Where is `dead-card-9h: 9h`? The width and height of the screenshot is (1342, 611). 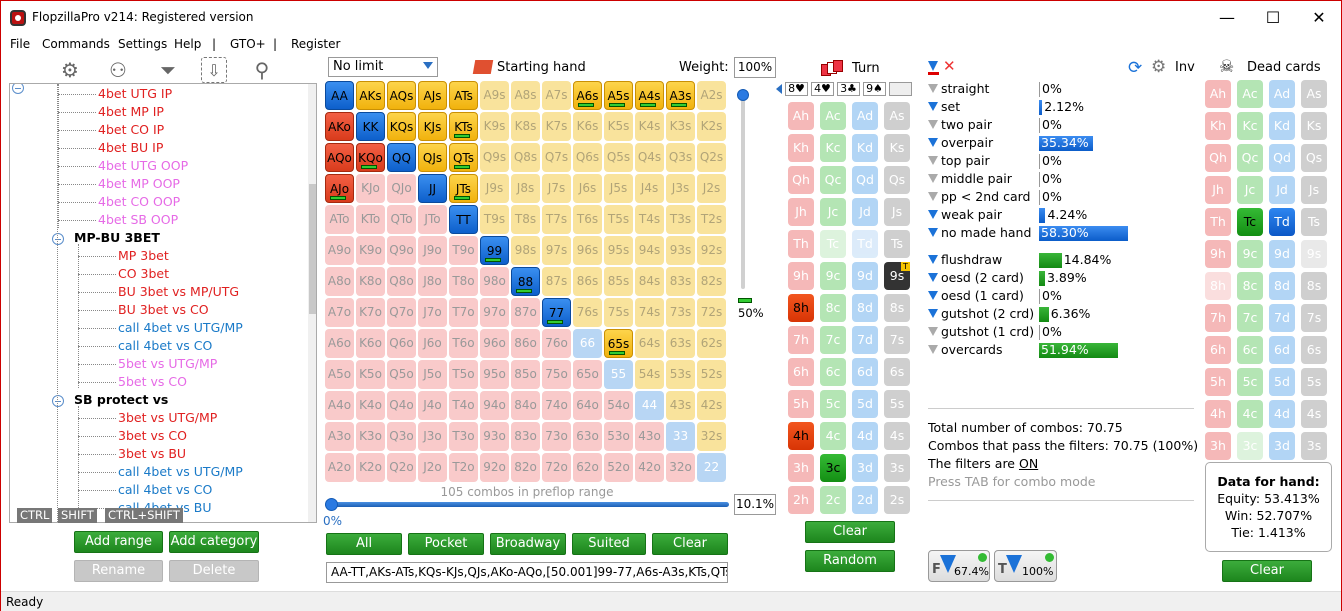 dead-card-9h: 9h is located at coordinates (1218, 254).